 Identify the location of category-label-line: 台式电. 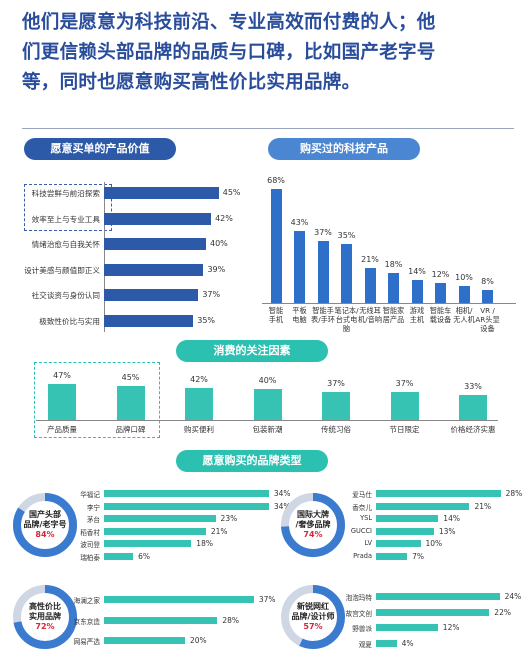
(346, 319).